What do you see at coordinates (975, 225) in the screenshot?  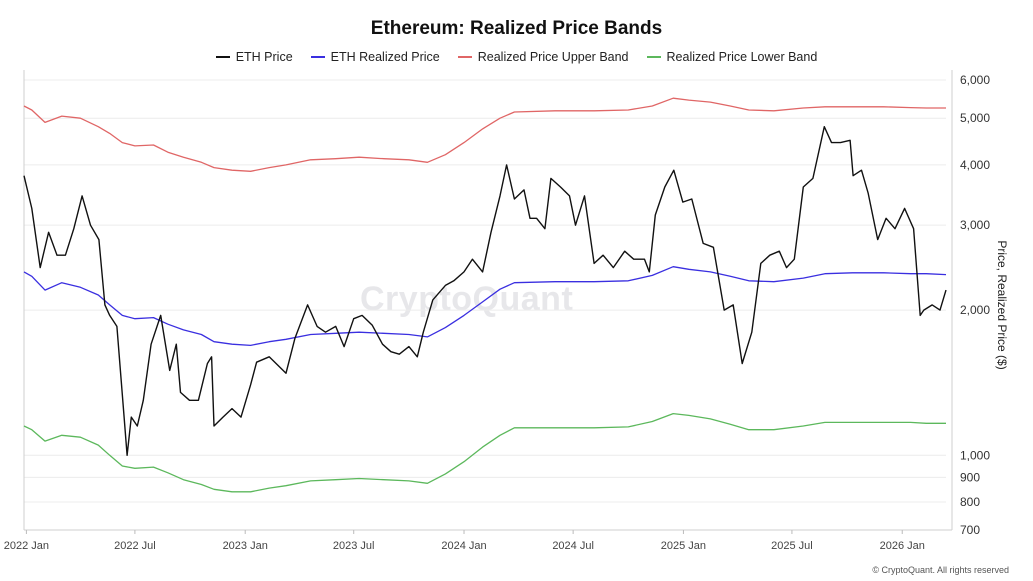 I see `y-tick-label: 3,000` at bounding box center [975, 225].